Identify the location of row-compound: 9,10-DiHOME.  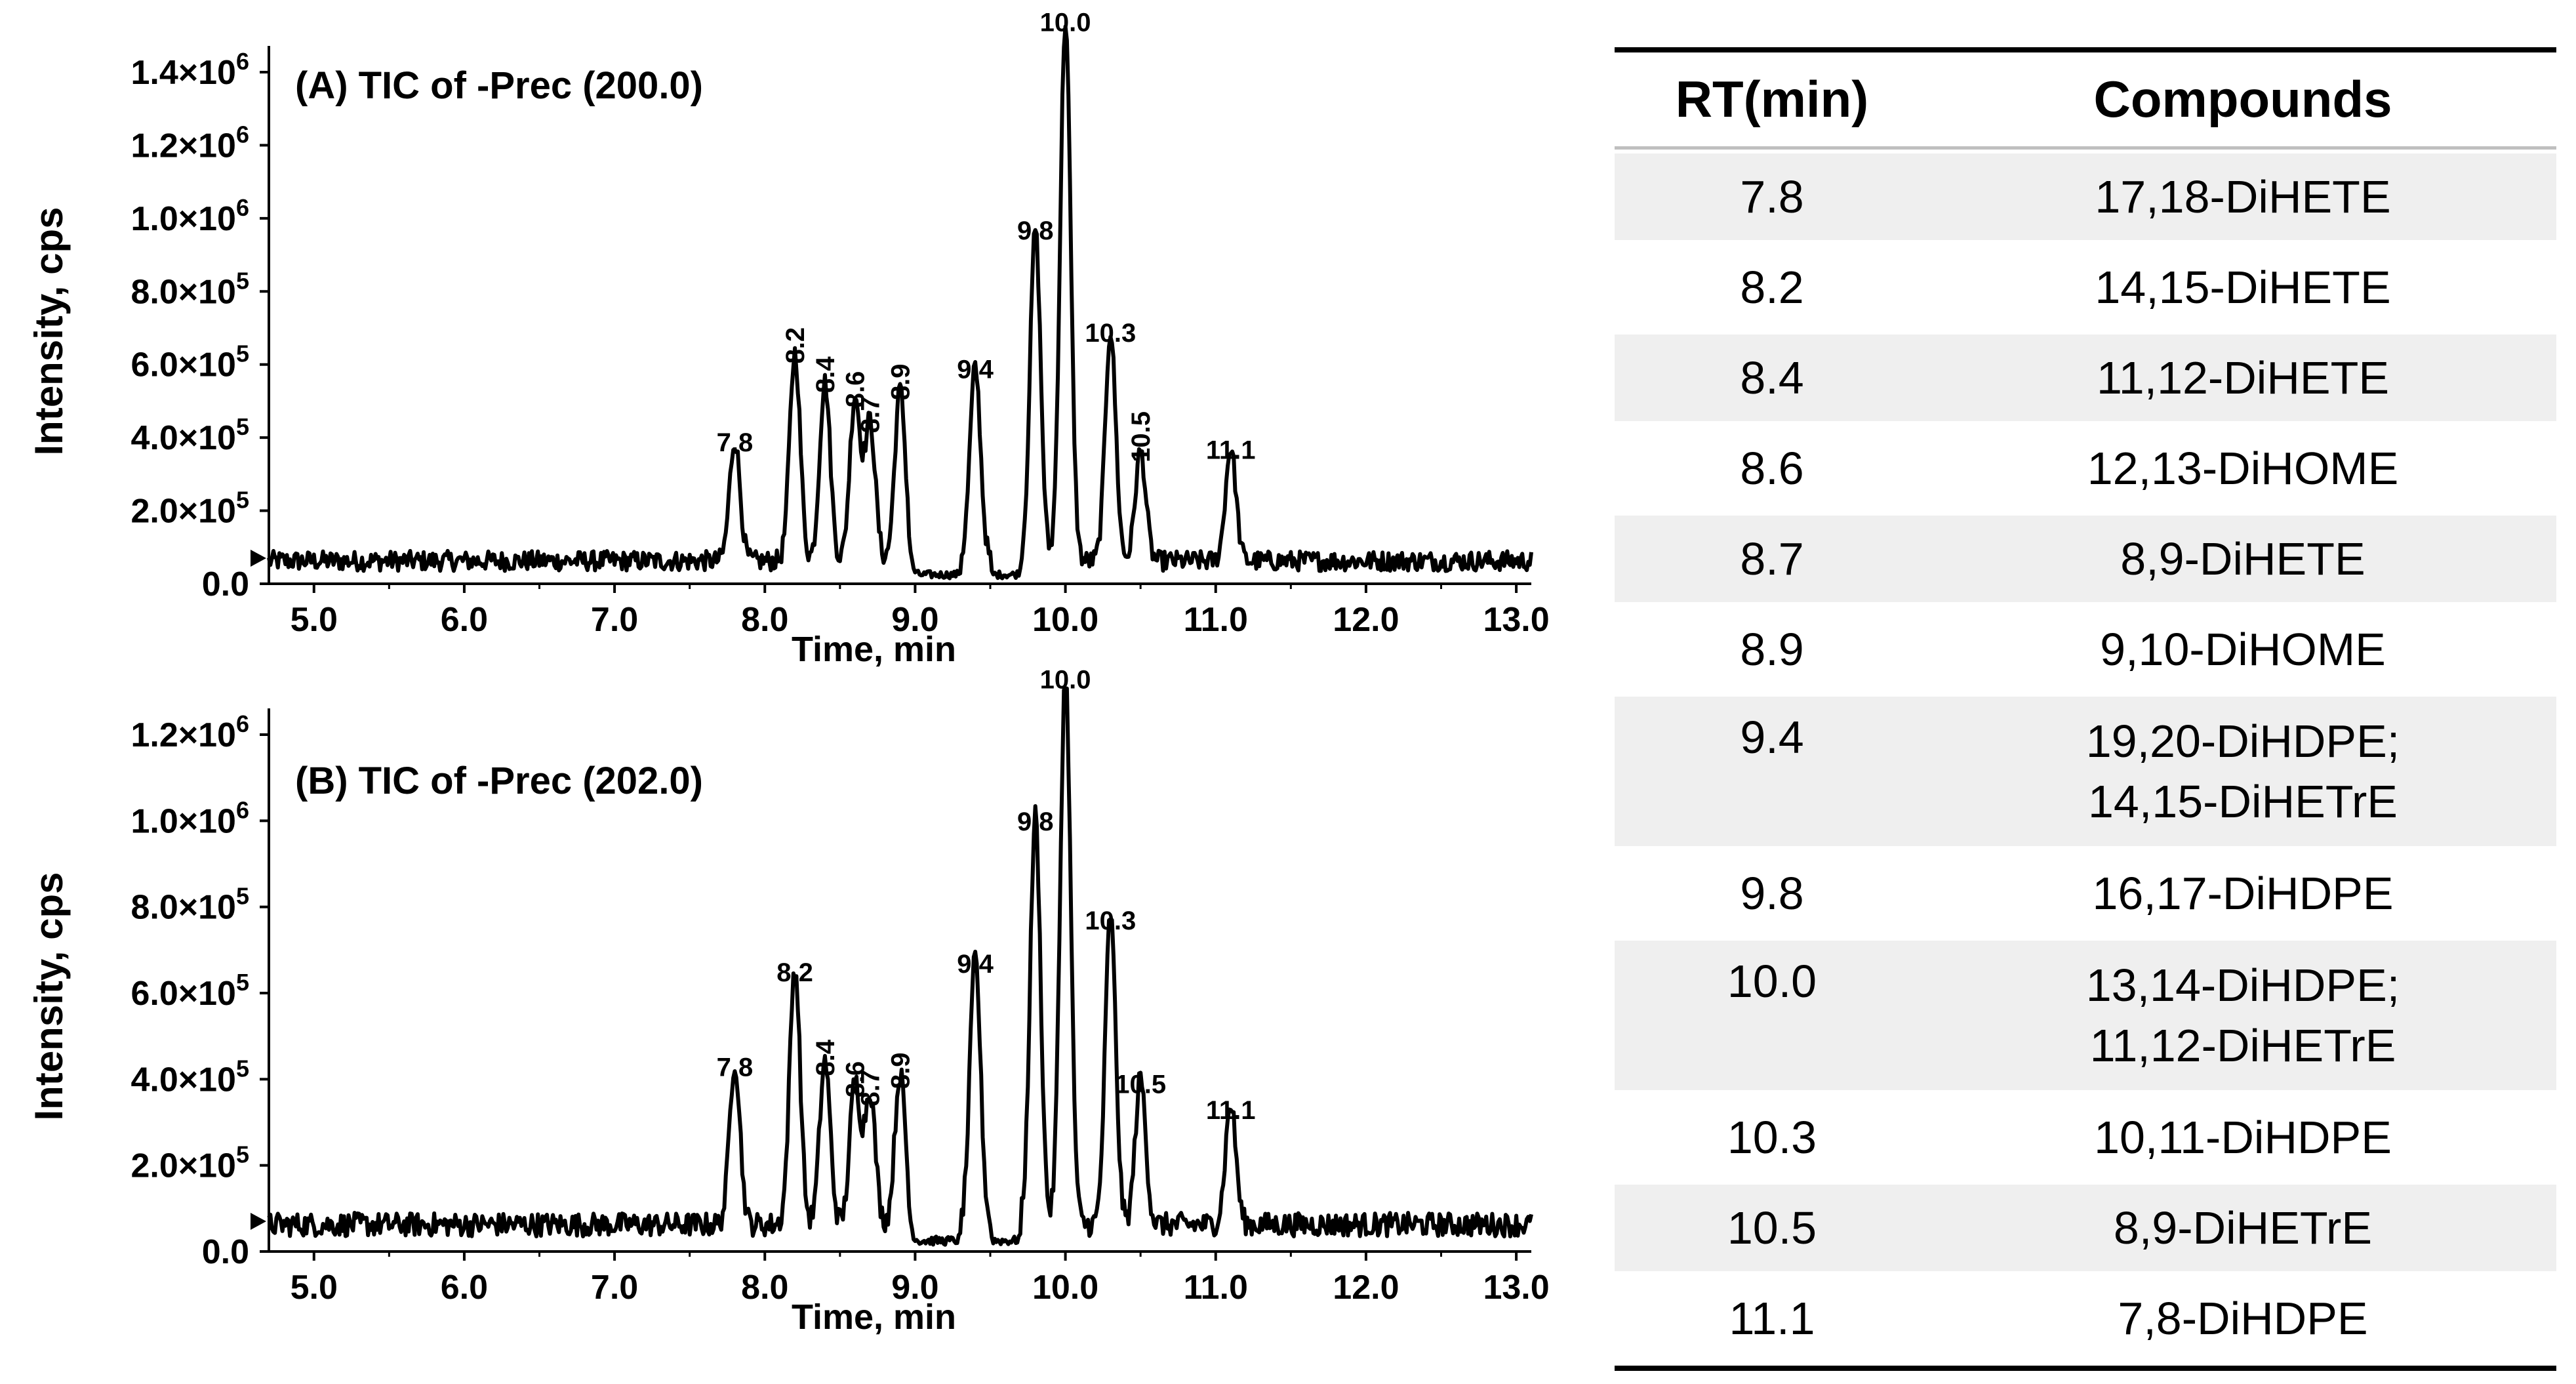
(2243, 649).